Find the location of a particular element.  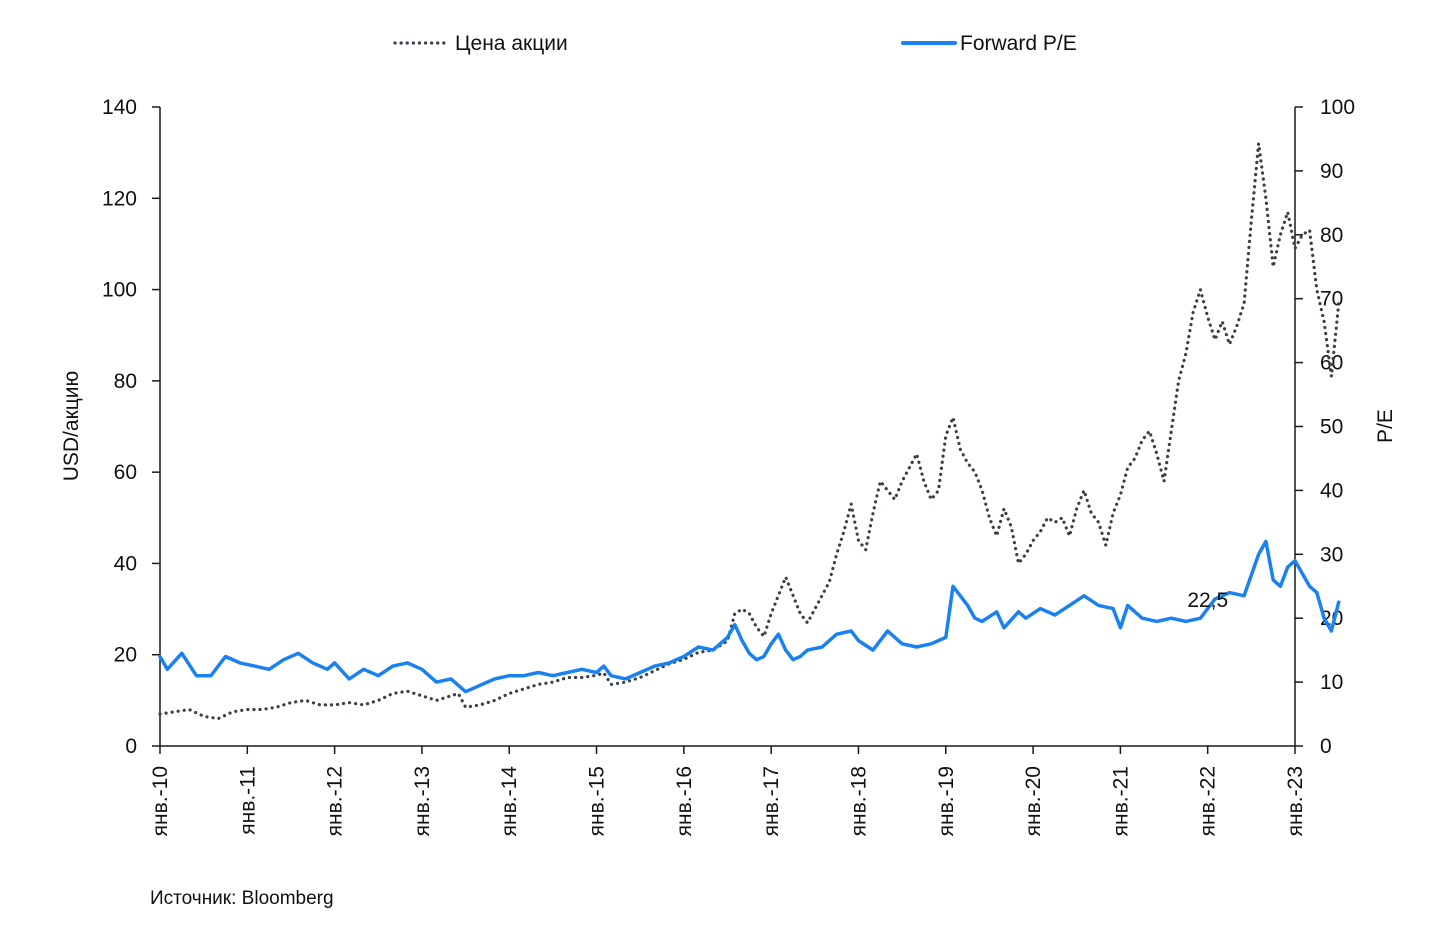

x-tick-label: янв.-23 is located at coordinates (1295, 801).